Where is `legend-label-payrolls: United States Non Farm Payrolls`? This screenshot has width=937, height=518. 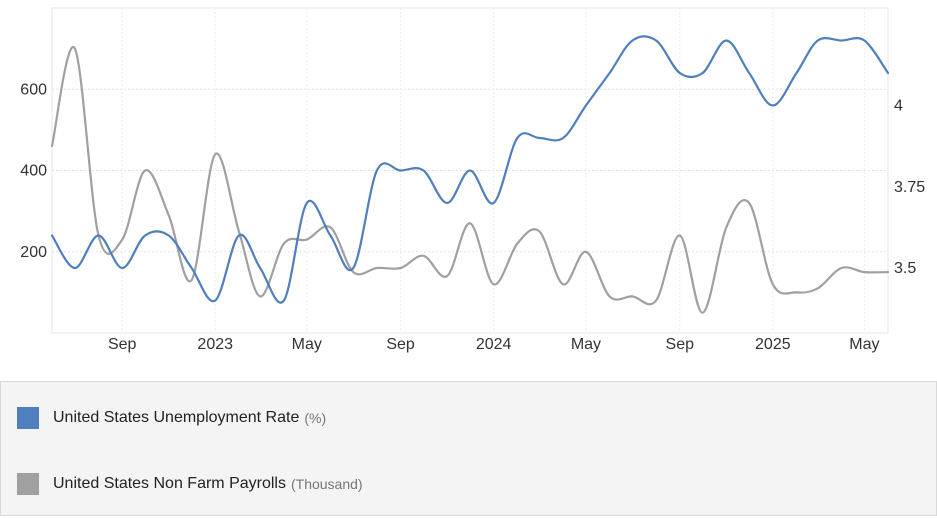 legend-label-payrolls: United States Non Farm Payrolls is located at coordinates (169, 483).